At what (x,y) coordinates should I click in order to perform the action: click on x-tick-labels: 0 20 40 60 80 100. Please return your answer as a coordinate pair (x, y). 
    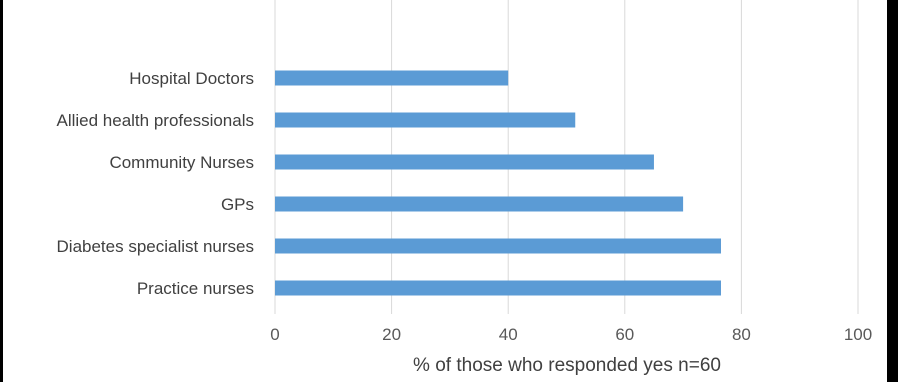
    Looking at the image, I should click on (571, 334).